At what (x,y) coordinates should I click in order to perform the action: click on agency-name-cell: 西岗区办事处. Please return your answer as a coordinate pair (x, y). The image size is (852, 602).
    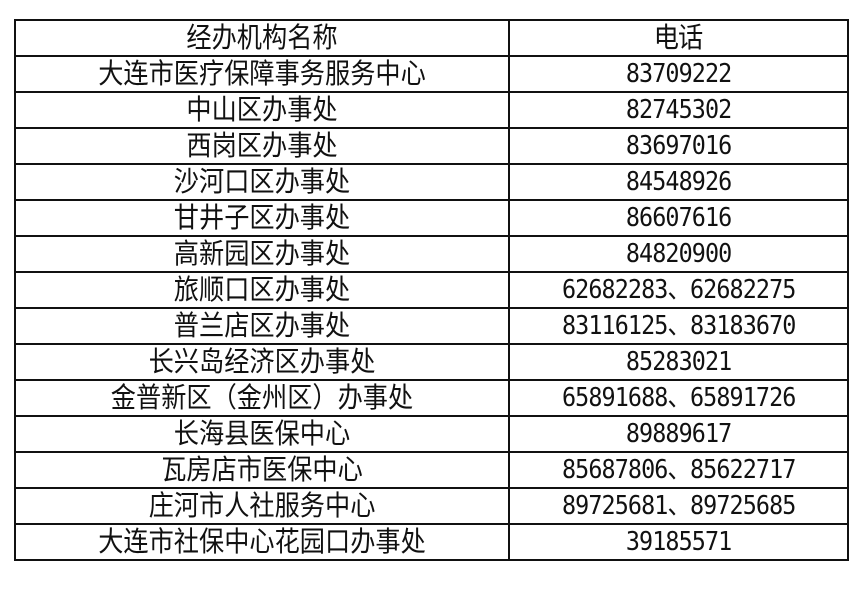
    Looking at the image, I should click on (262, 146).